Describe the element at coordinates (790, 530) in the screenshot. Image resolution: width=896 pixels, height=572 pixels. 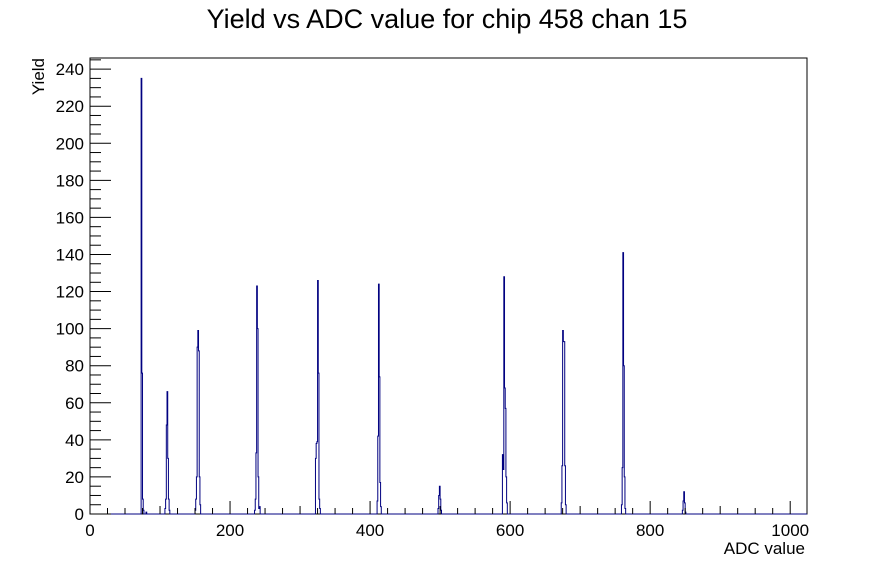
I see `x-tick-label: 1000` at that location.